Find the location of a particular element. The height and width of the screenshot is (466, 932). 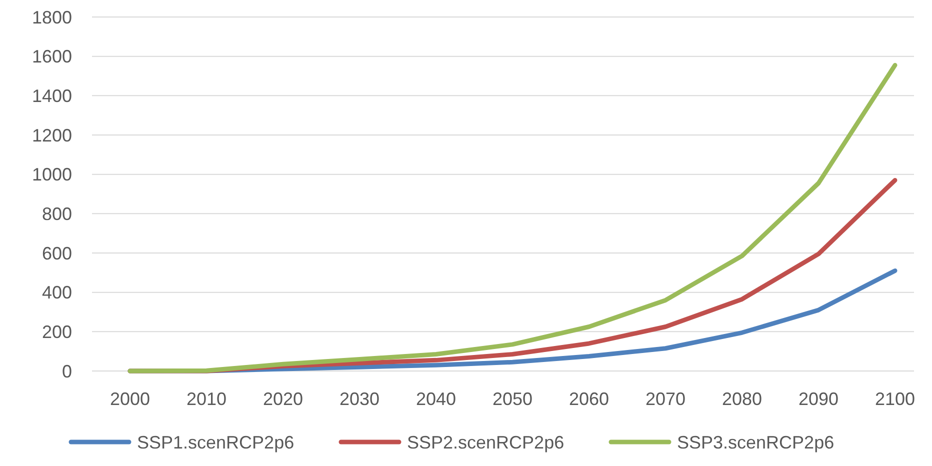

legend-label: SSP3.scenRCP2p6 is located at coordinates (755, 442).